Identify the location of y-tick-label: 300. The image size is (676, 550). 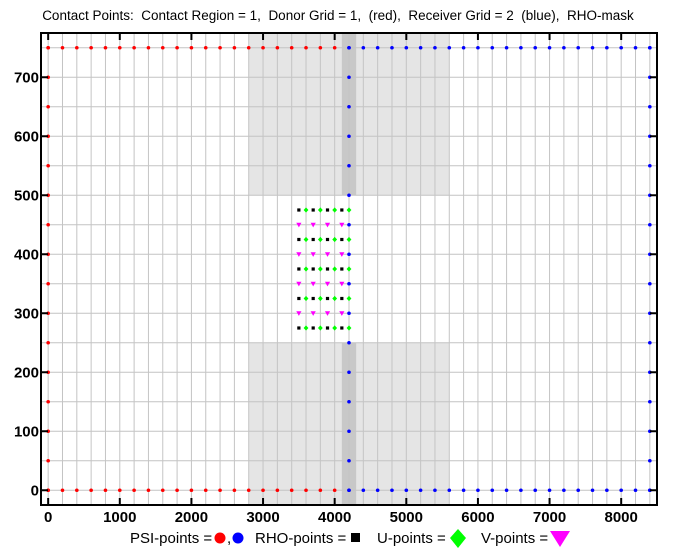
(26, 313).